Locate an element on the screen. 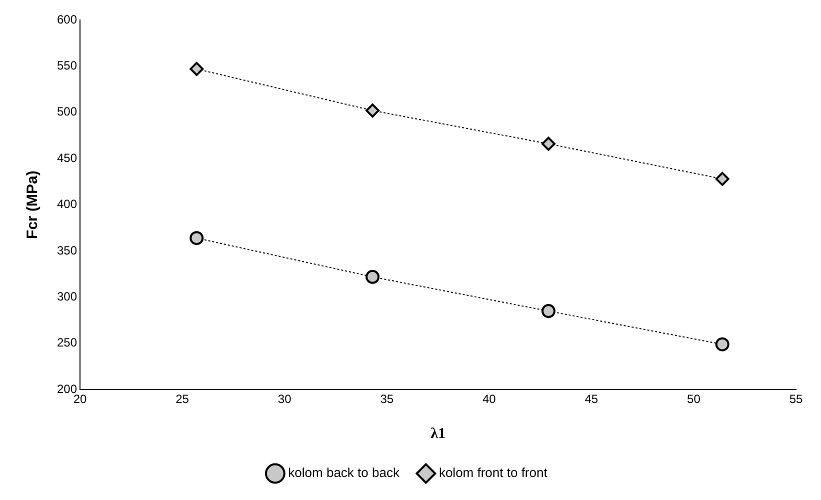 The image size is (821, 500). x-tick-label: 55 is located at coordinates (796, 399).